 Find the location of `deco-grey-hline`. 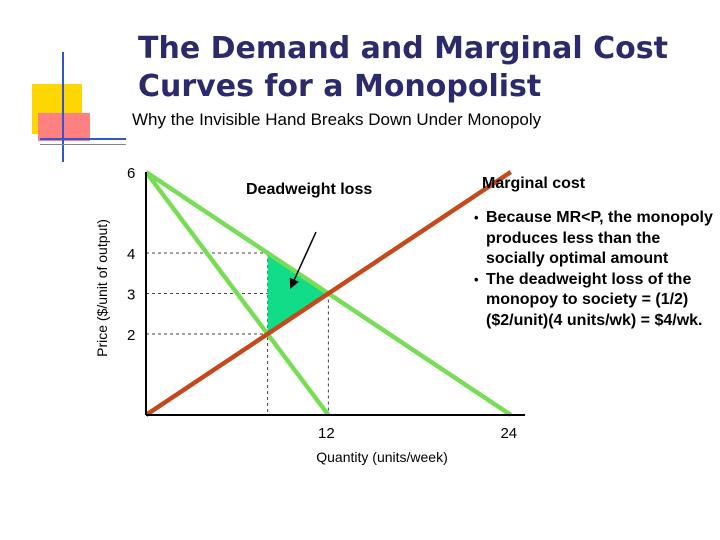

deco-grey-hline is located at coordinates (83, 144).